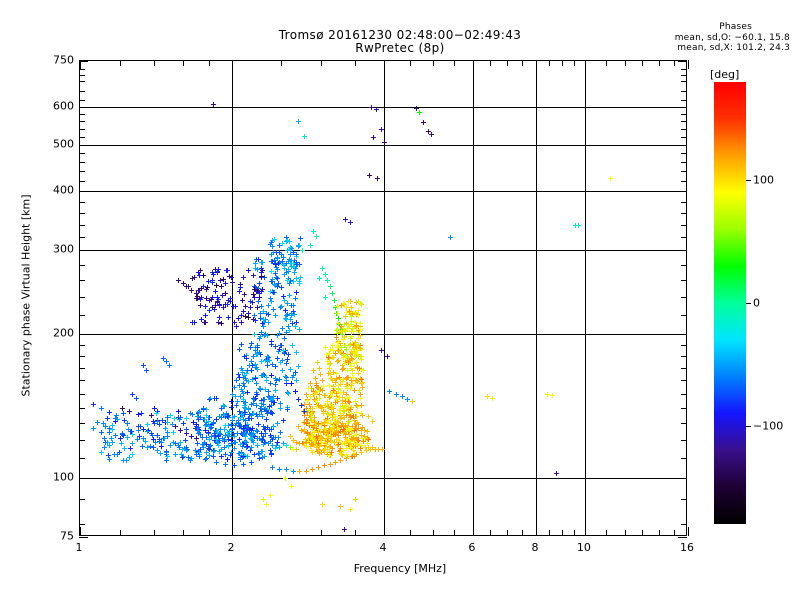  I want to click on y-axis-tick-label: 750, so click(63, 60).